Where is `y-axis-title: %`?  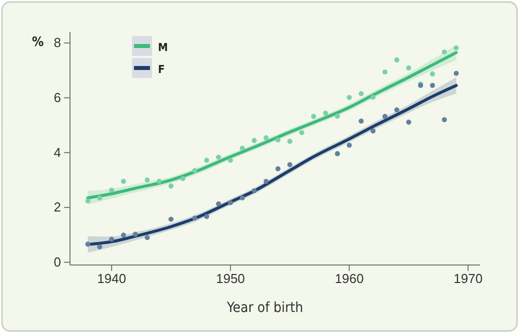 y-axis-title: % is located at coordinates (38, 42).